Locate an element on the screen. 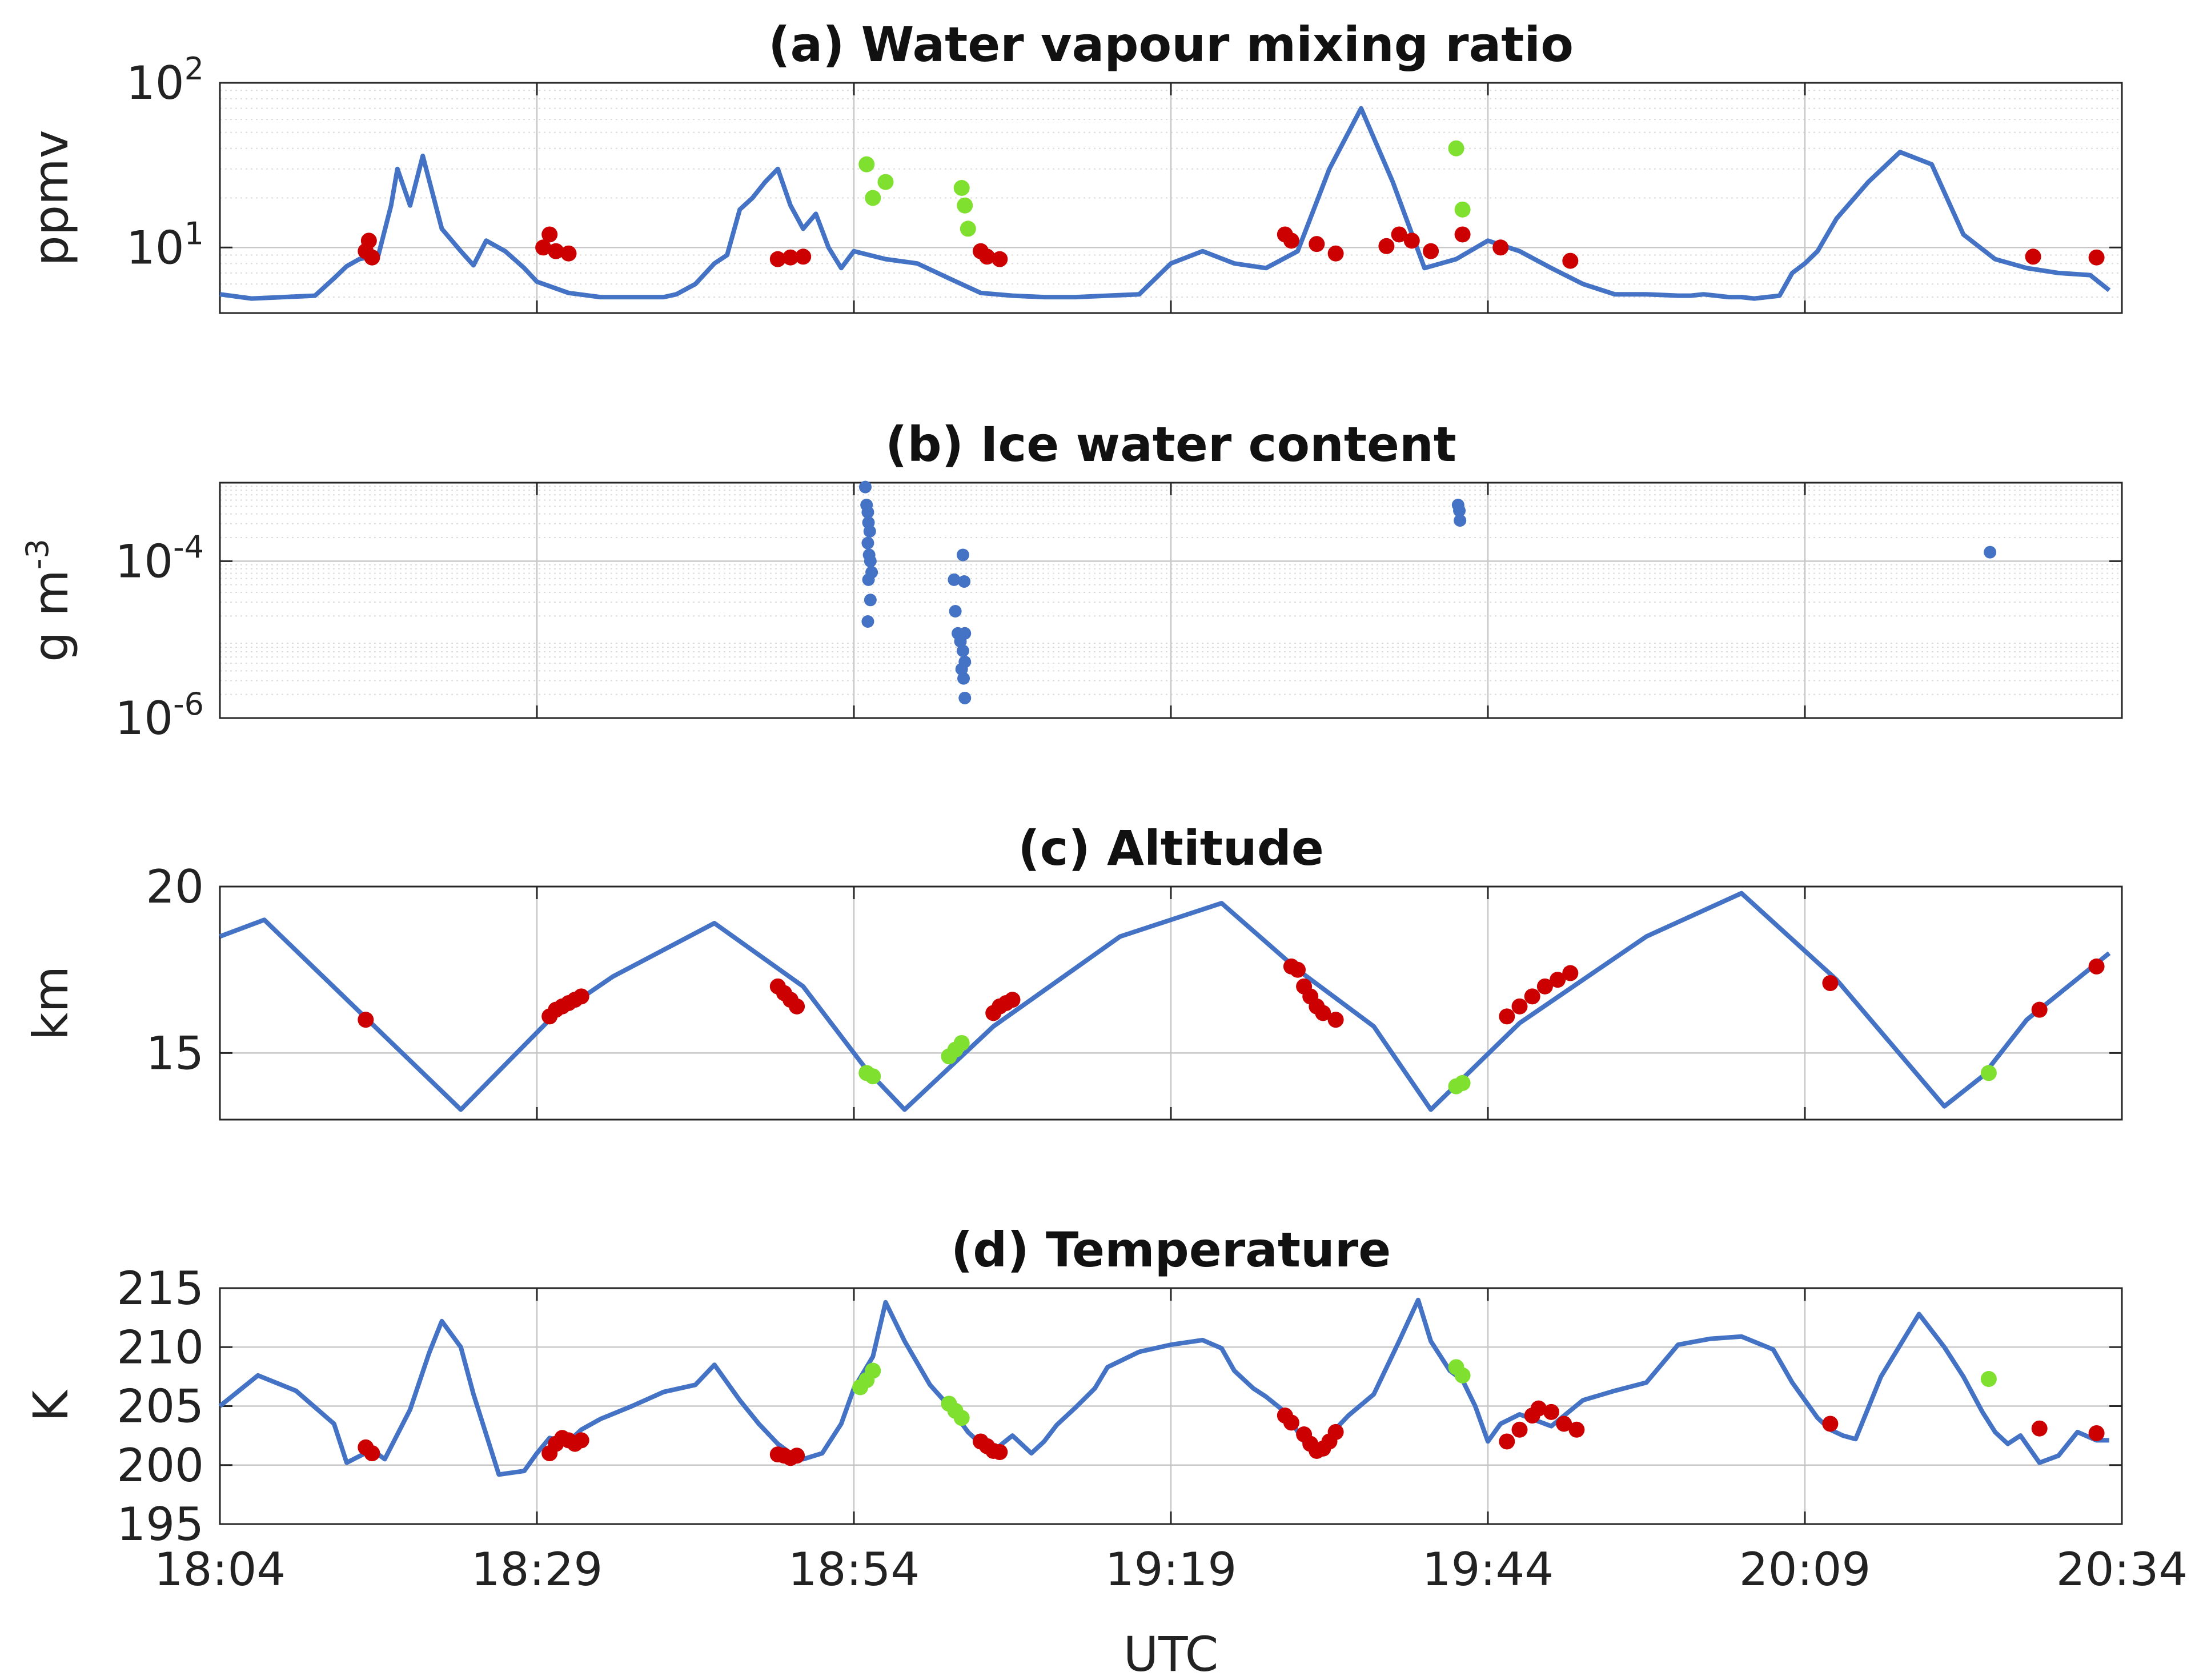 This screenshot has height=1680, width=2195. x-tick-label: 20:09 is located at coordinates (1805, 1569).